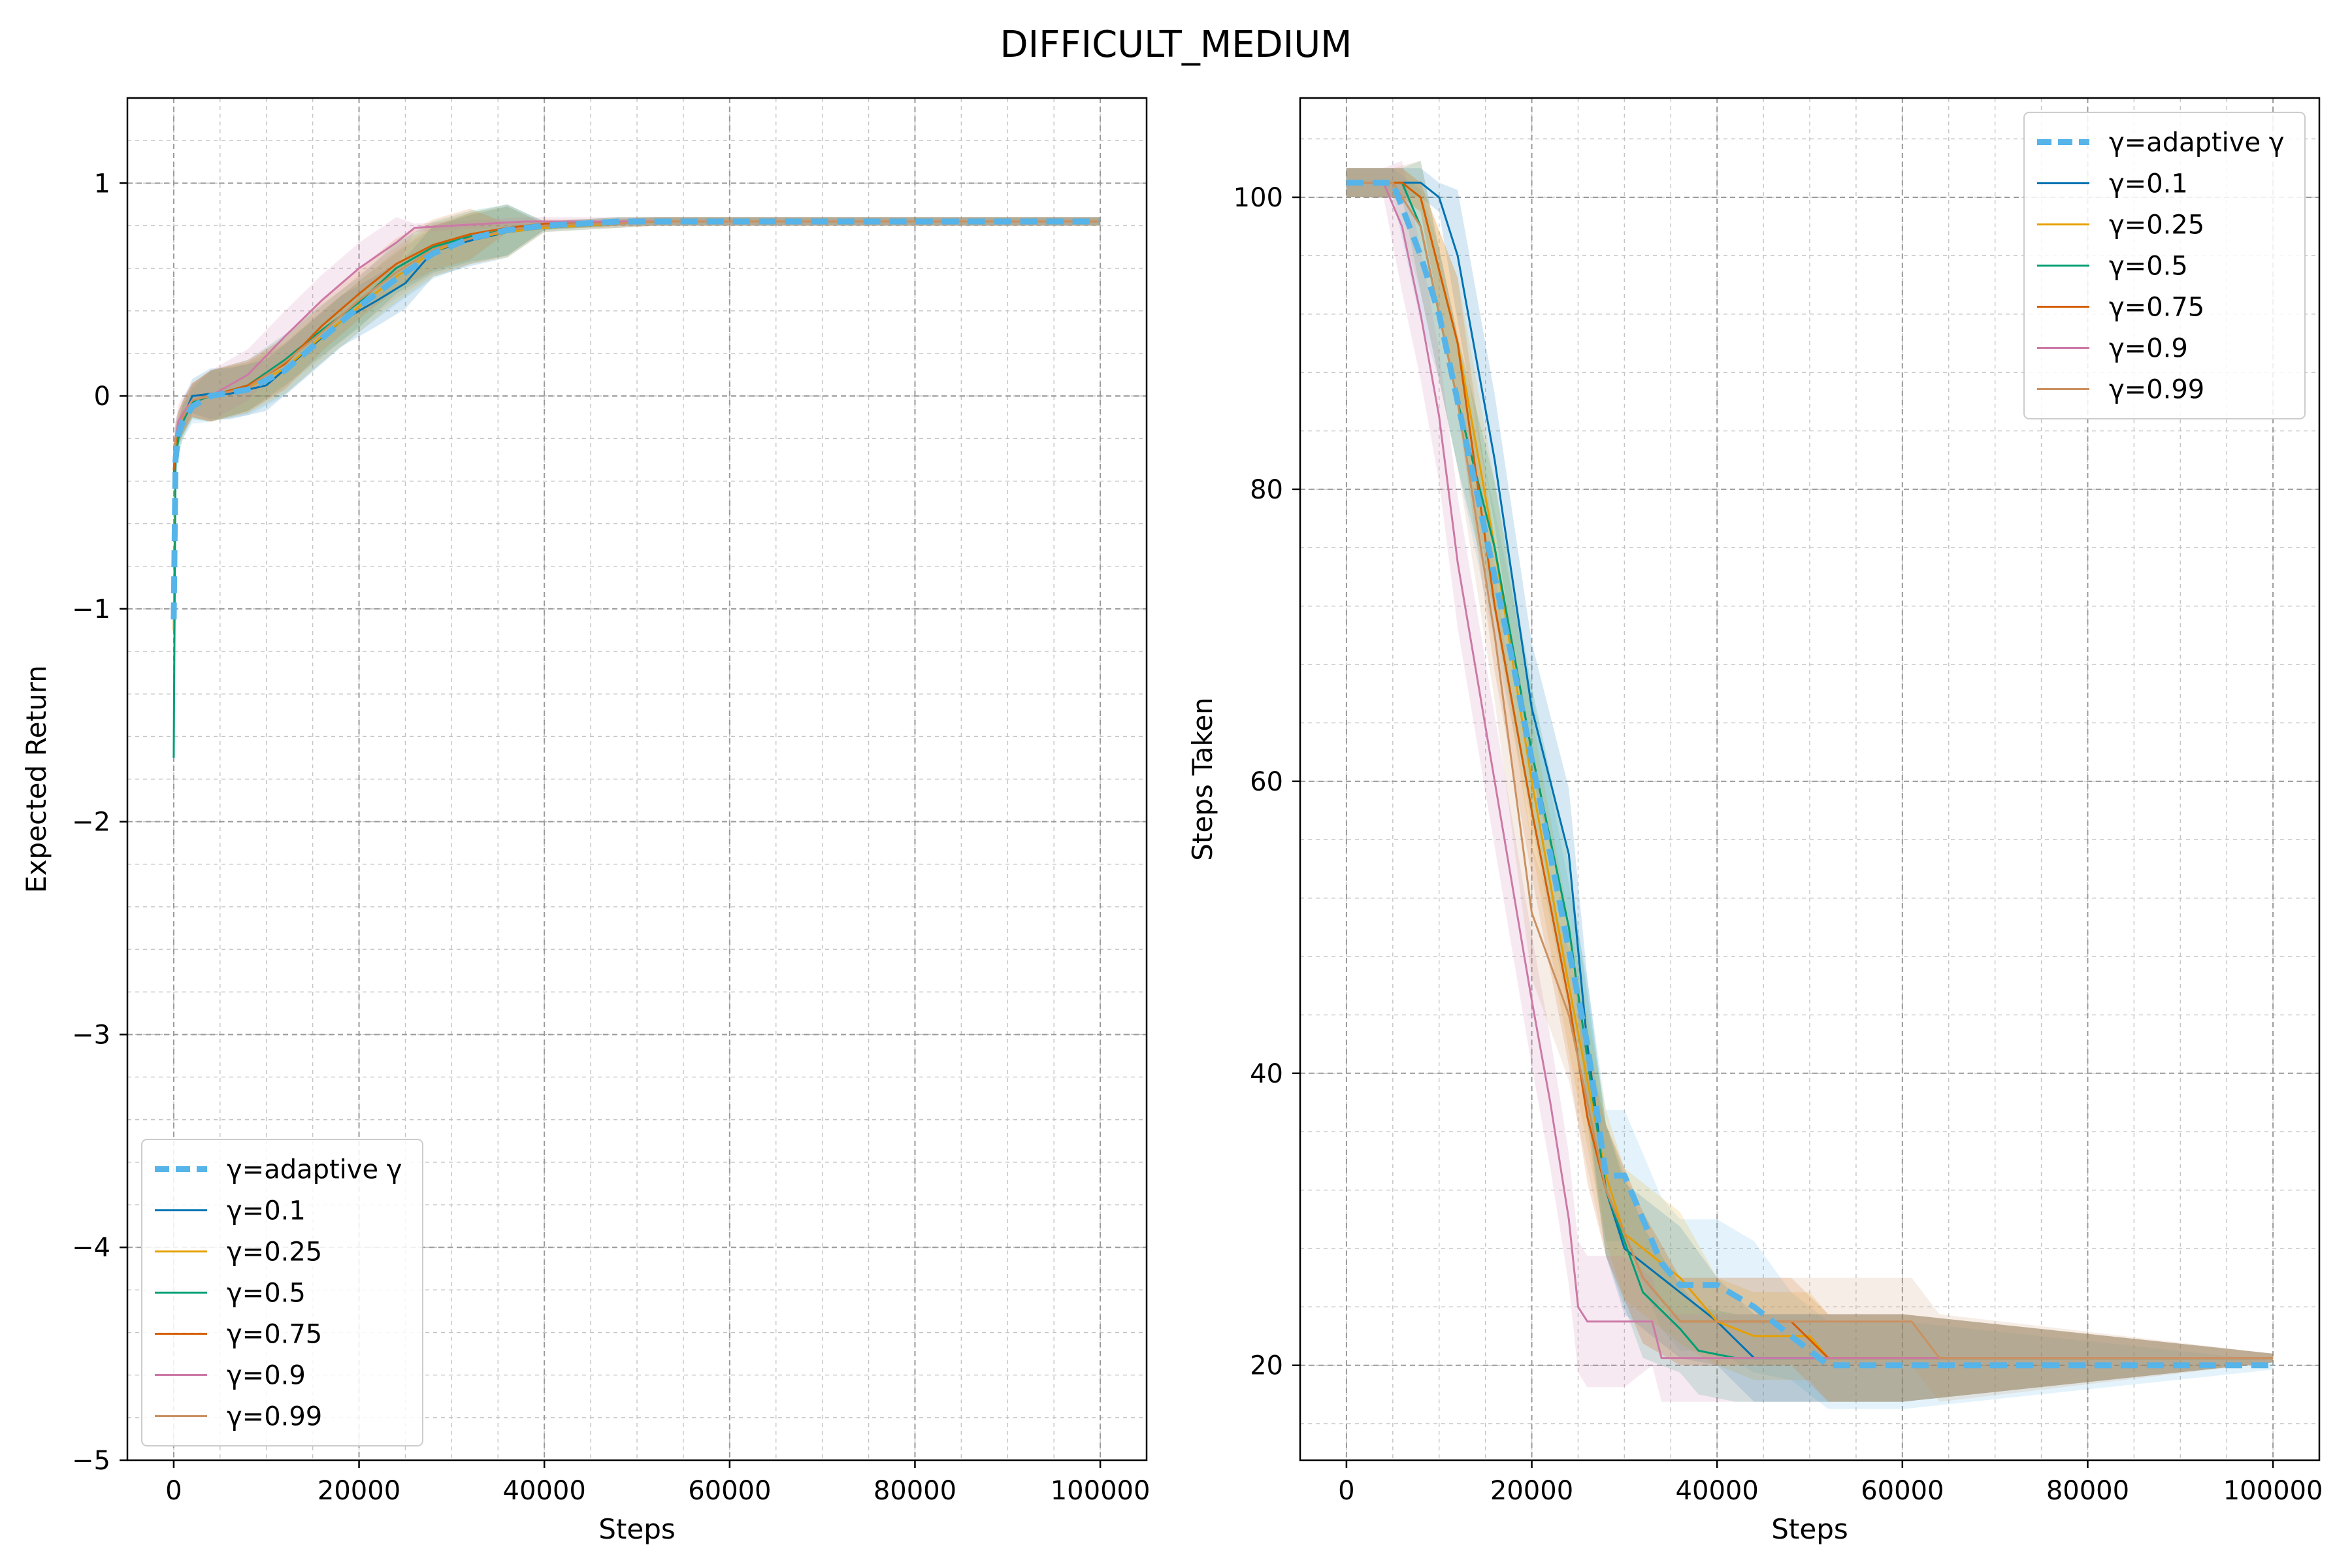 The width and height of the screenshot is (2352, 1568). Describe the element at coordinates (1266, 490) in the screenshot. I see `y-tick-label: 80` at that location.